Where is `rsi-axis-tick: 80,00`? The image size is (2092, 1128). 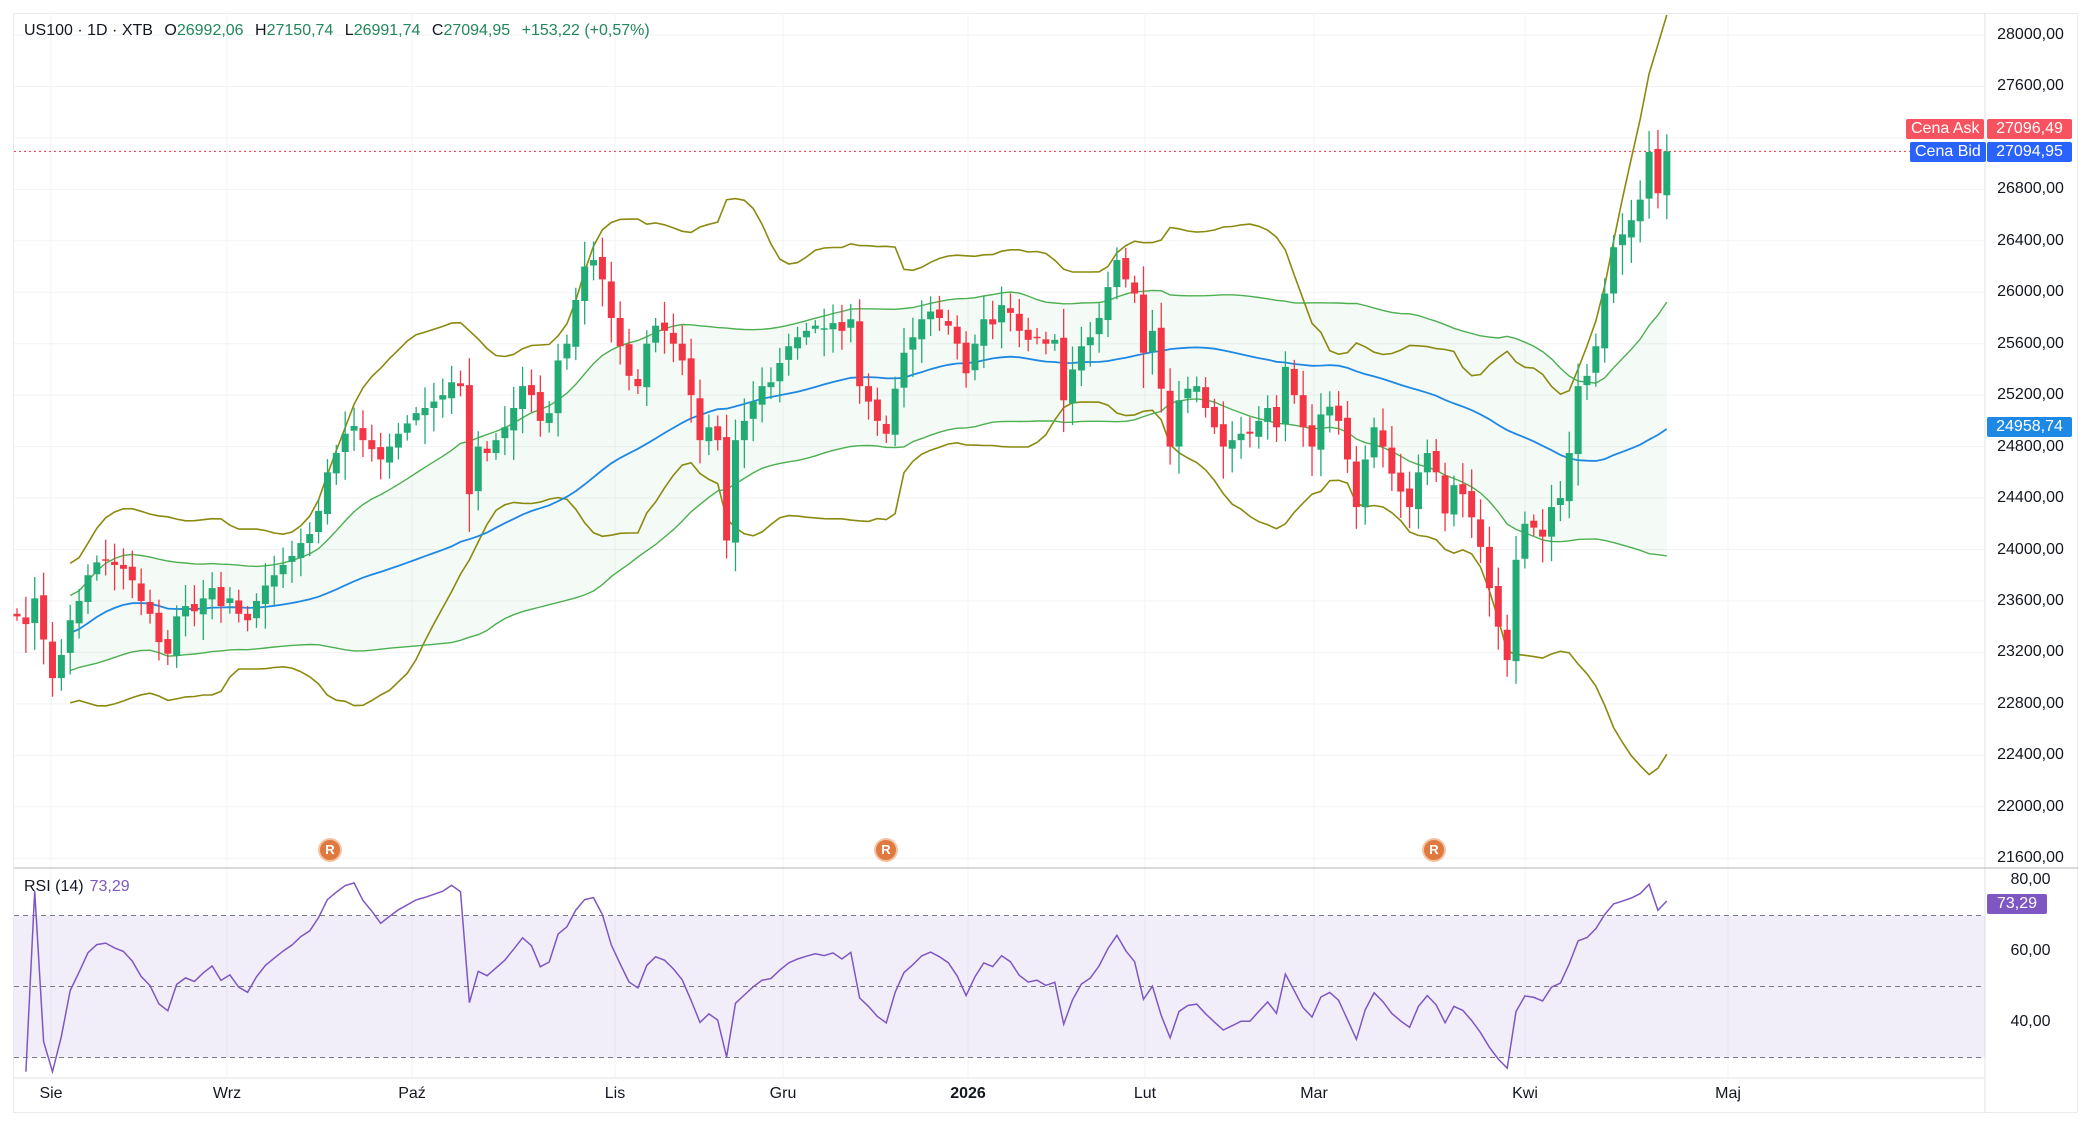
rsi-axis-tick: 80,00 is located at coordinates (2030, 879).